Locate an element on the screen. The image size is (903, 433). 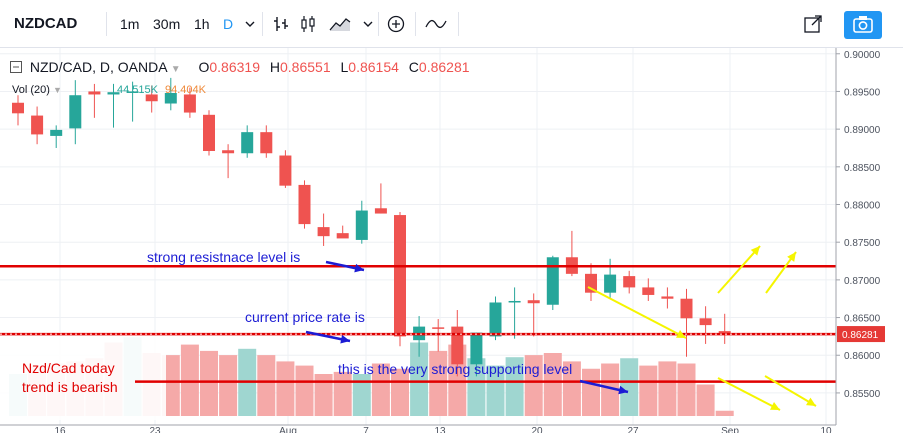
y-tick-label: 0.85500 is located at coordinates (862, 394).